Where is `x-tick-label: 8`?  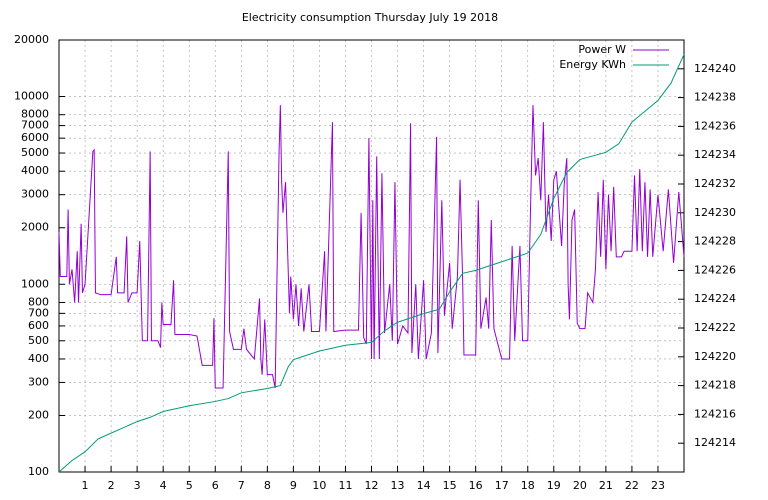 x-tick-label: 8 is located at coordinates (267, 485).